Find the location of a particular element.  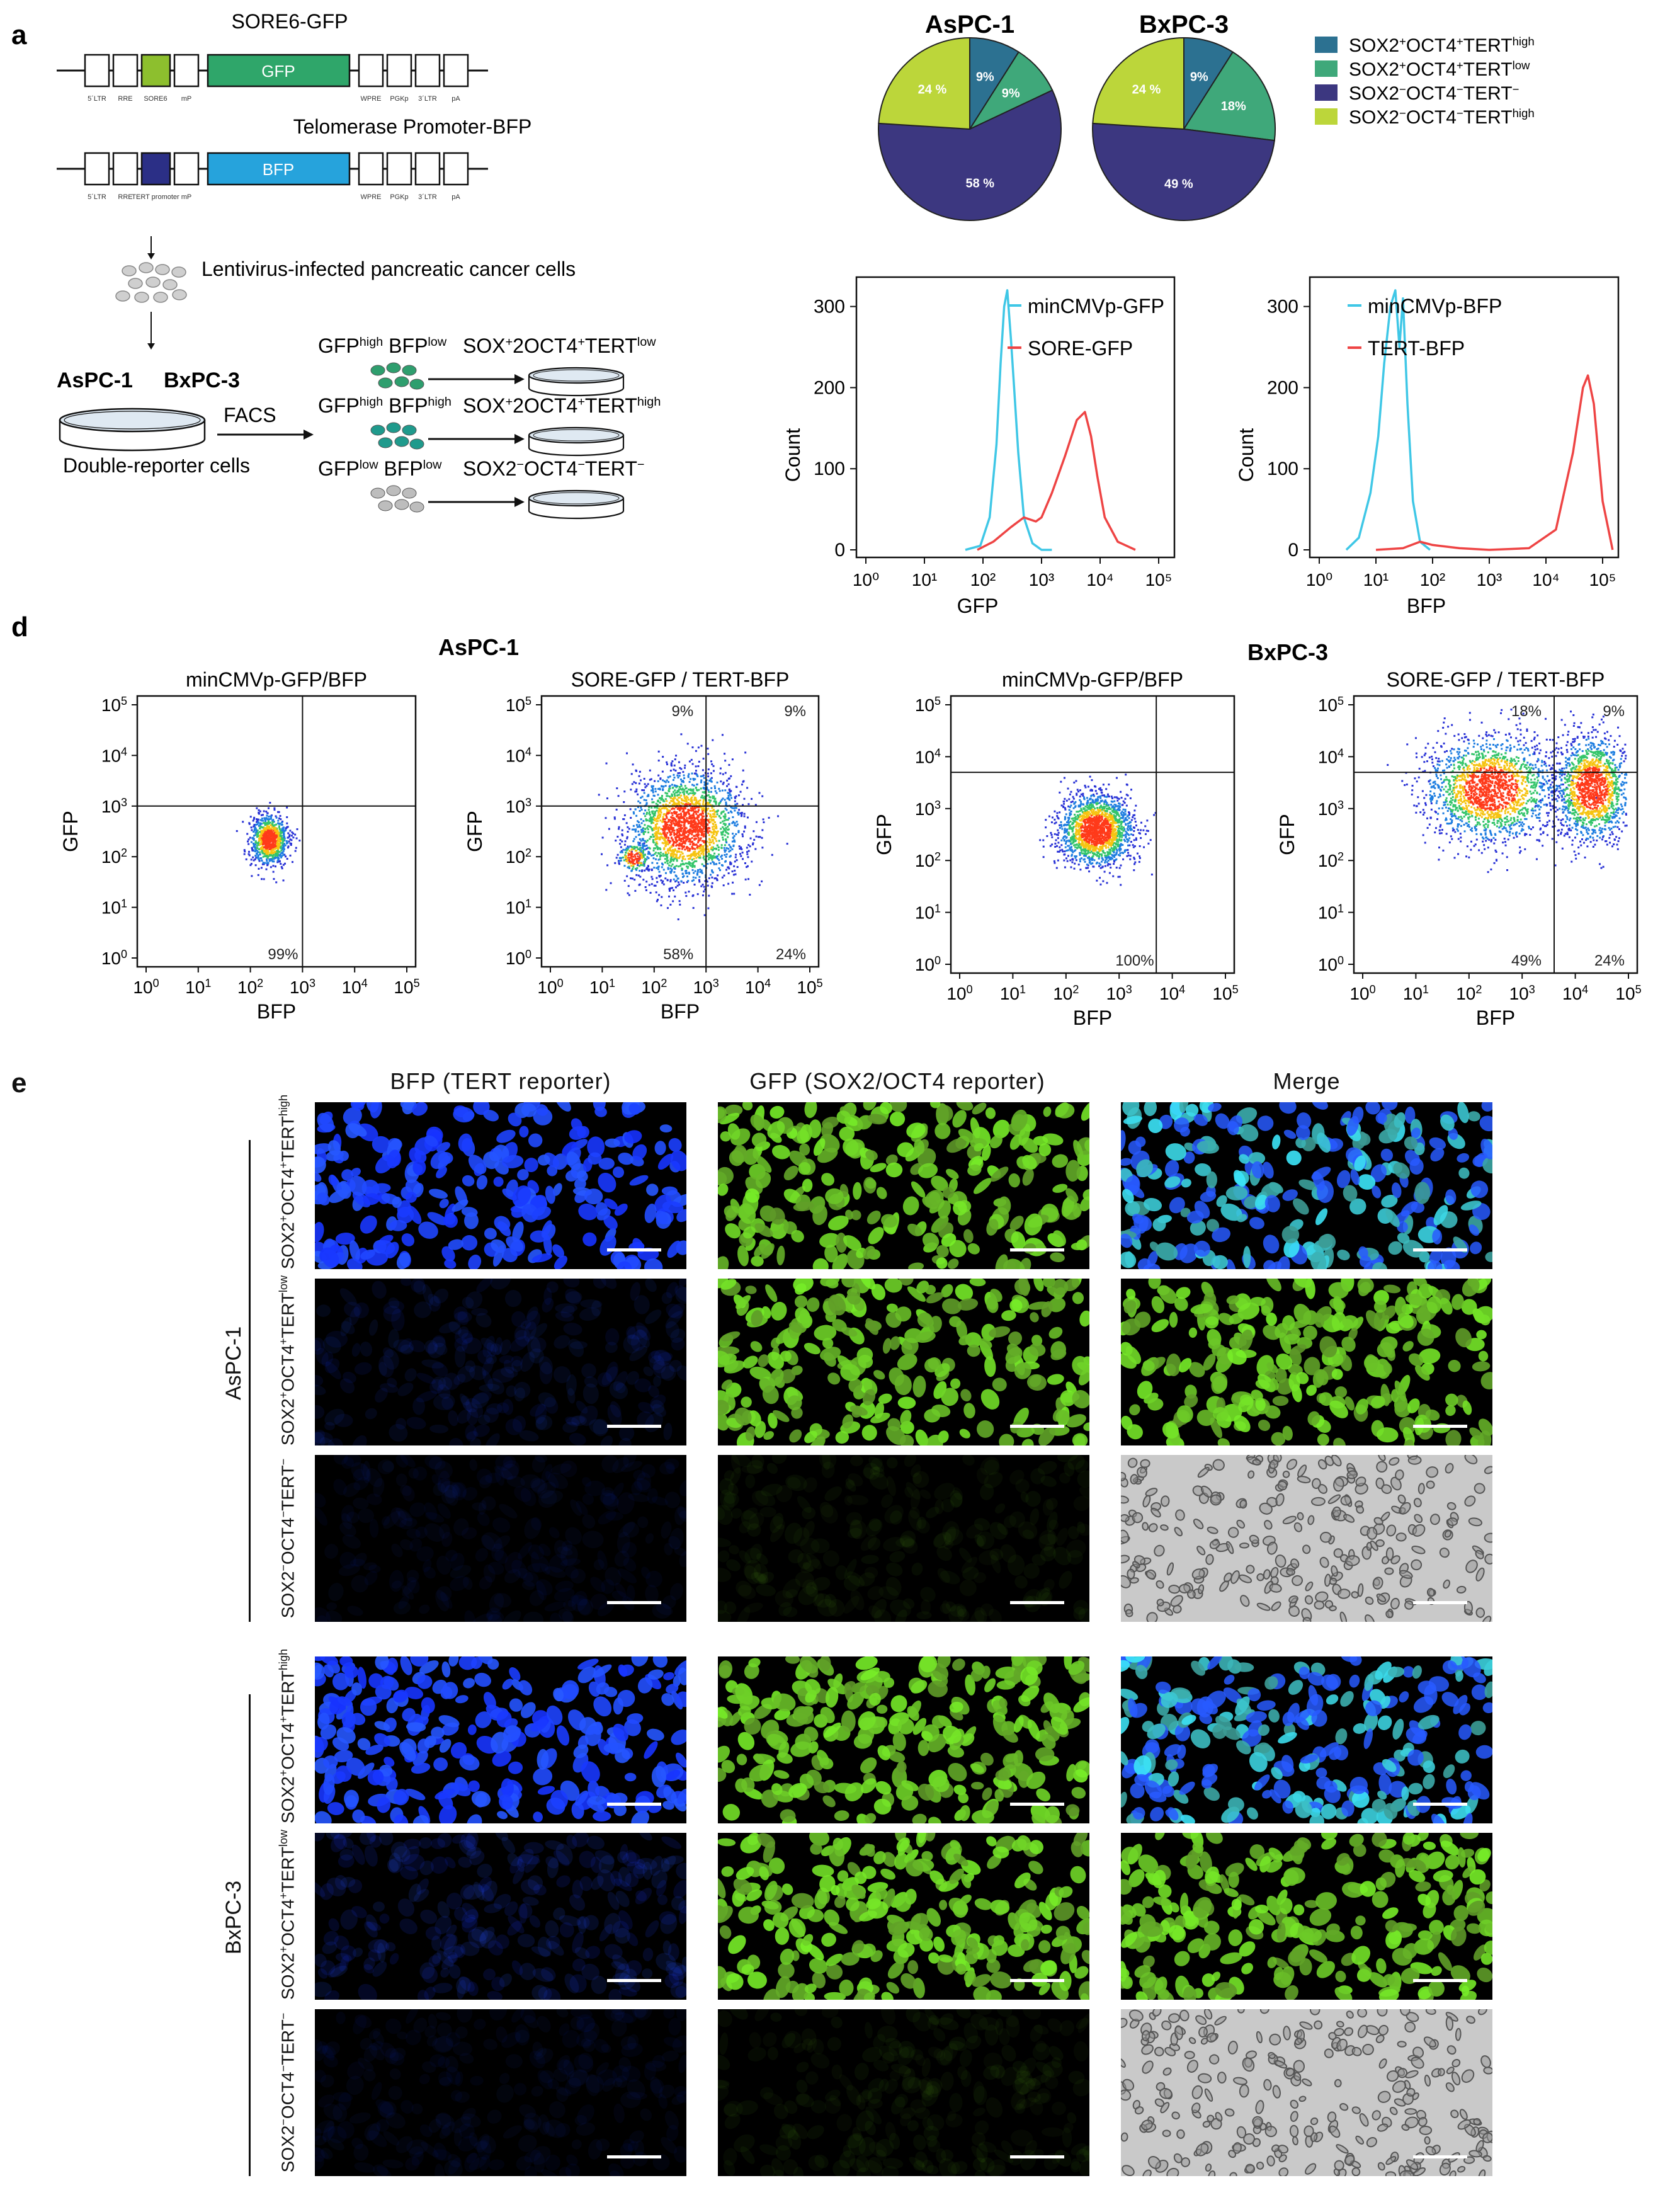

y-tick-label: 100 is located at coordinates (829, 469).